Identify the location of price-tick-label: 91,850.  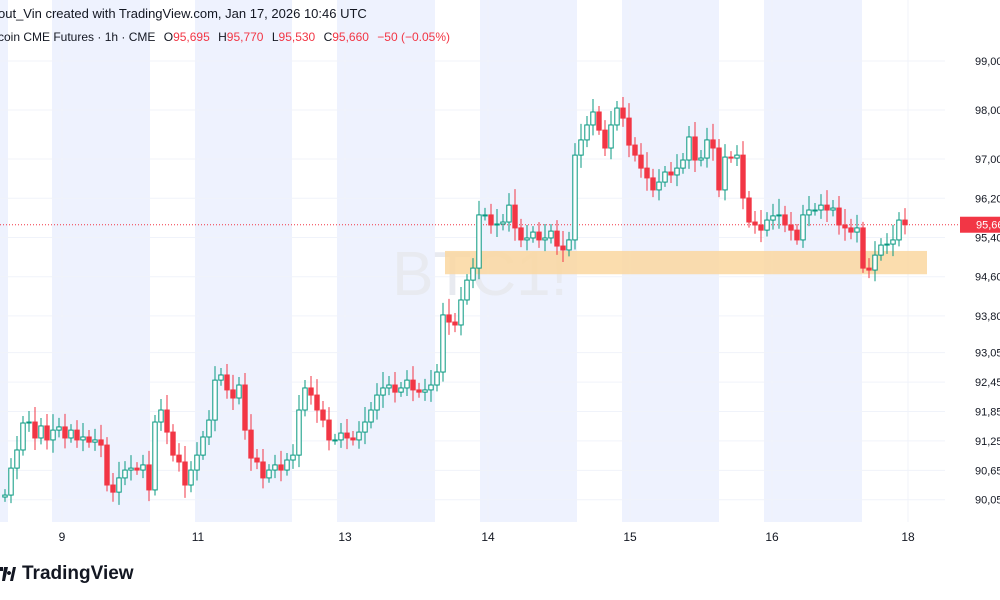
(987, 412).